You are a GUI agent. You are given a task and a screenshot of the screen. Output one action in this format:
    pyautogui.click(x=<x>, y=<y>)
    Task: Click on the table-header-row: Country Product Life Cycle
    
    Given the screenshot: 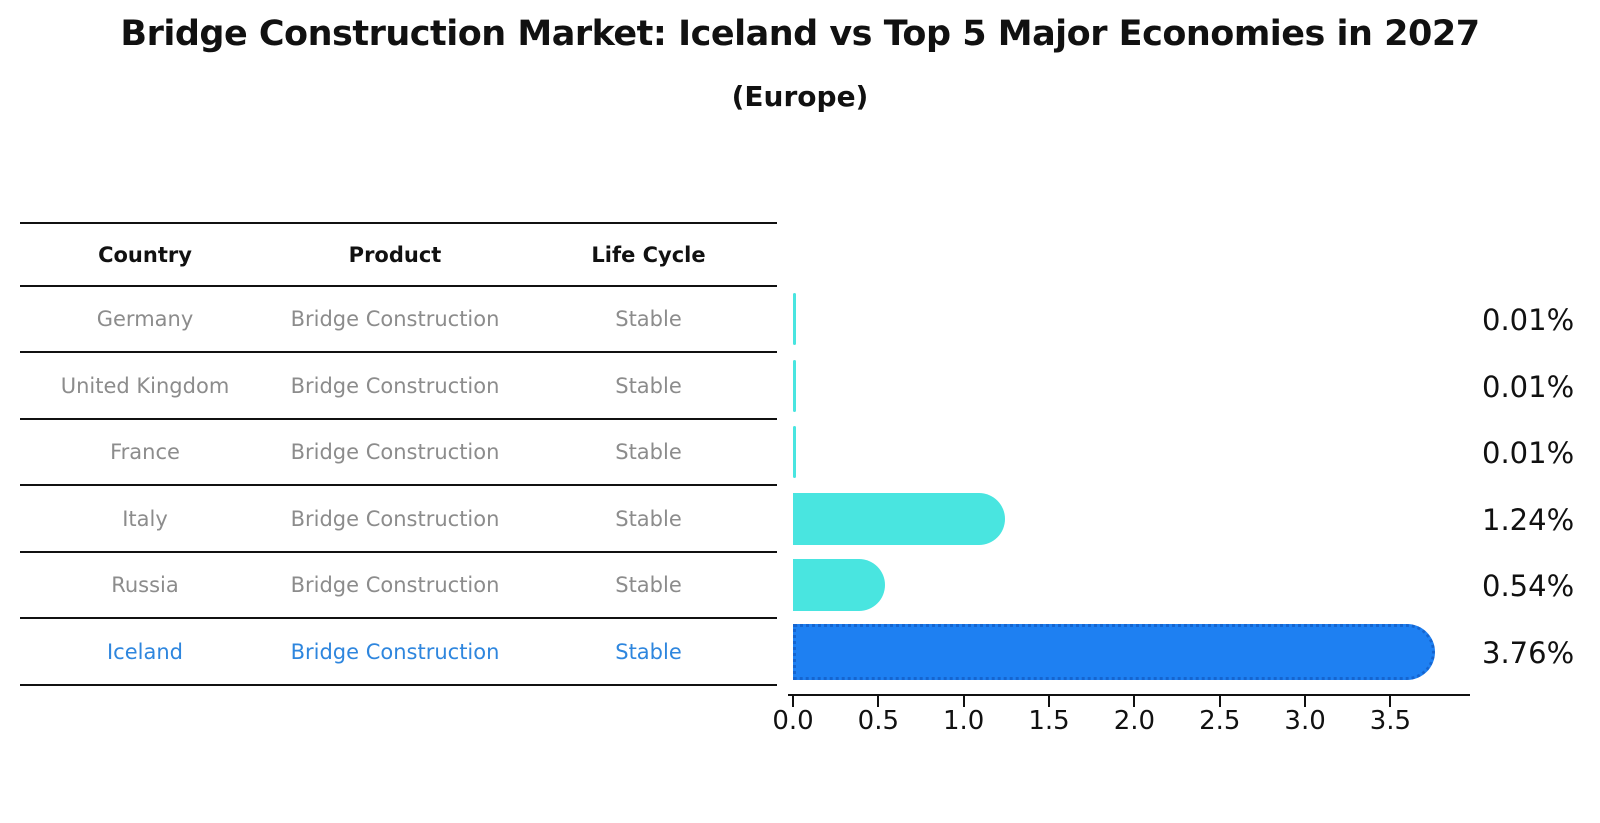 What is the action you would take?
    pyautogui.click(x=398, y=254)
    